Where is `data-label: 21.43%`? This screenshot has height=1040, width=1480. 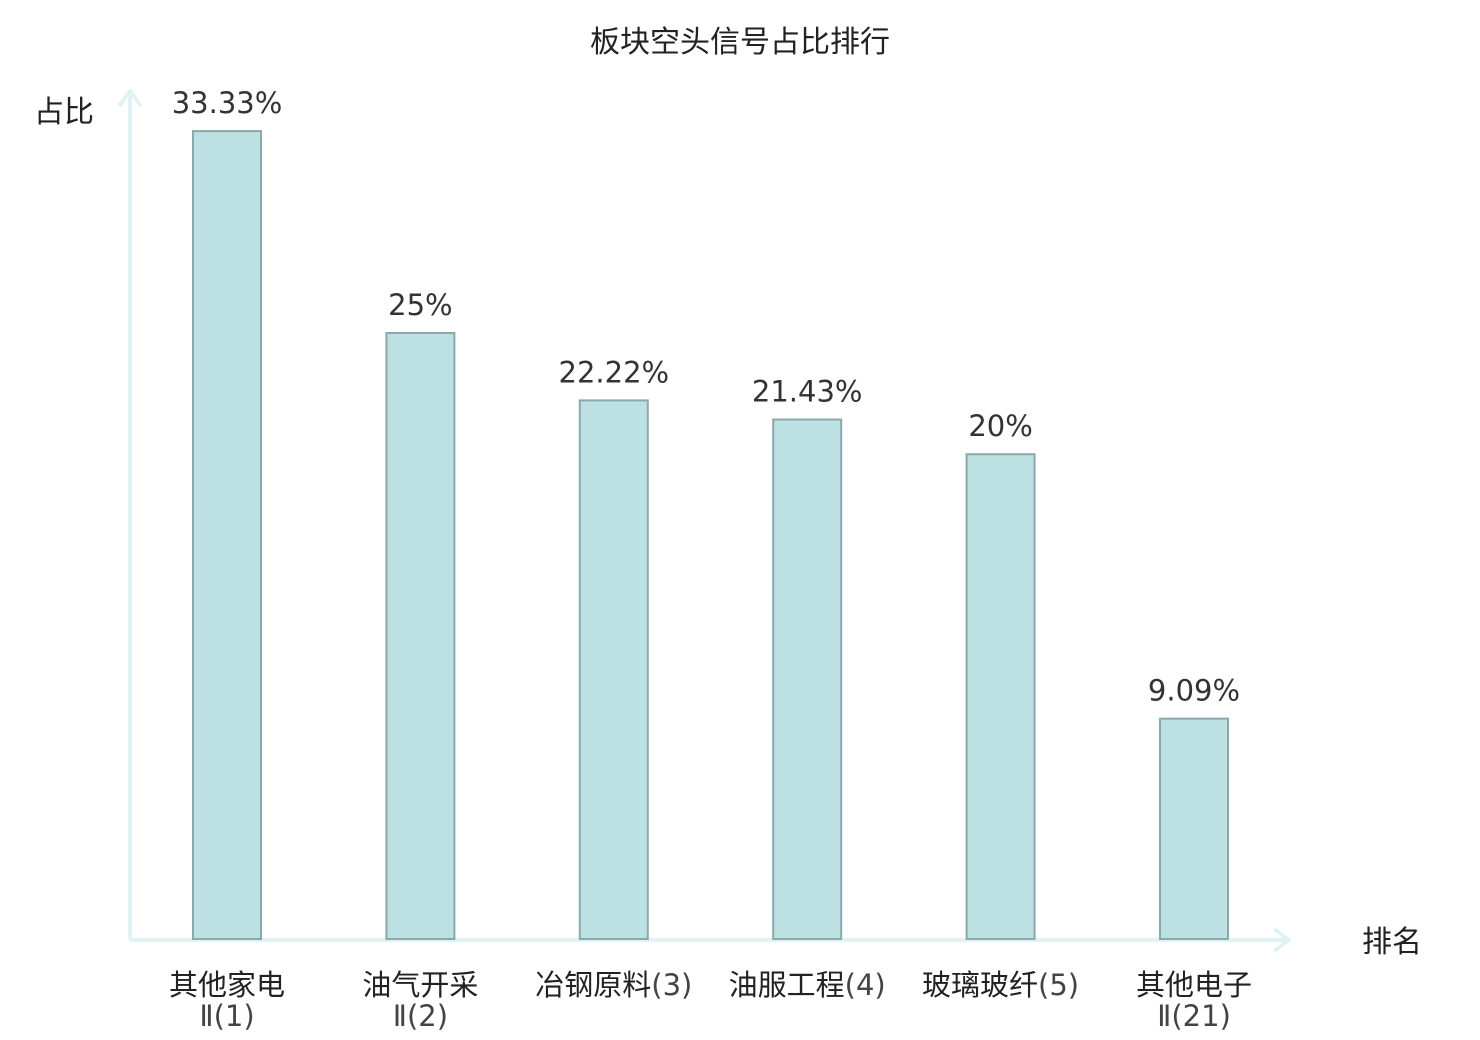 data-label: 21.43% is located at coordinates (807, 392).